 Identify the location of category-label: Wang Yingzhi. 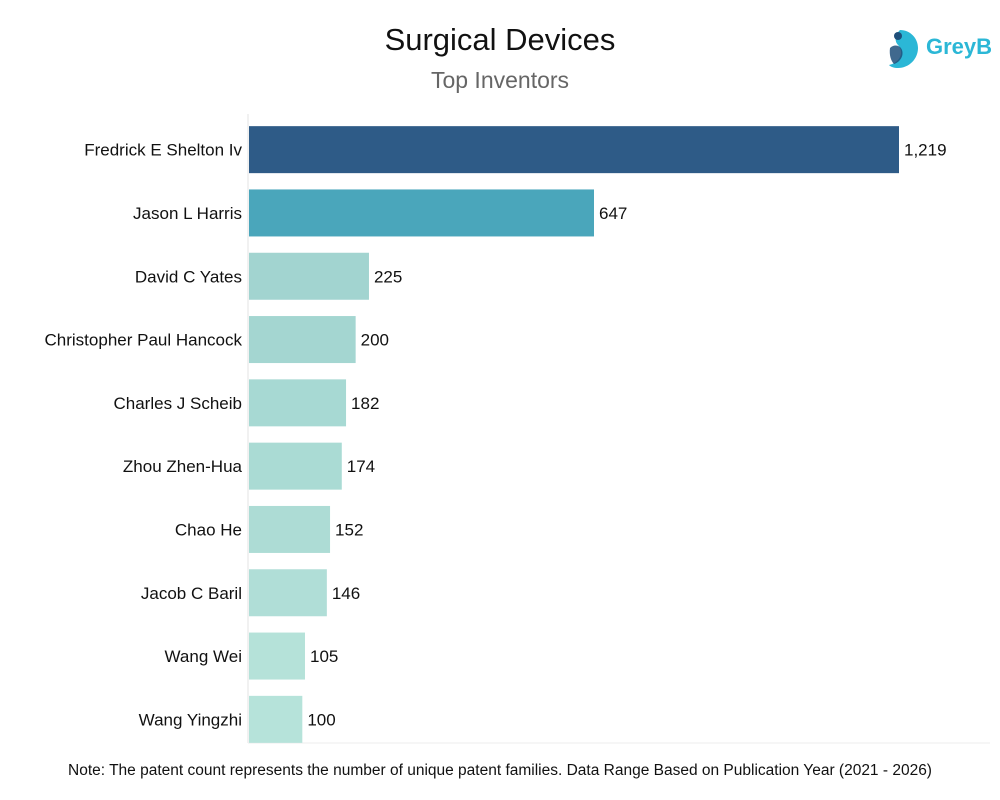
(190, 719).